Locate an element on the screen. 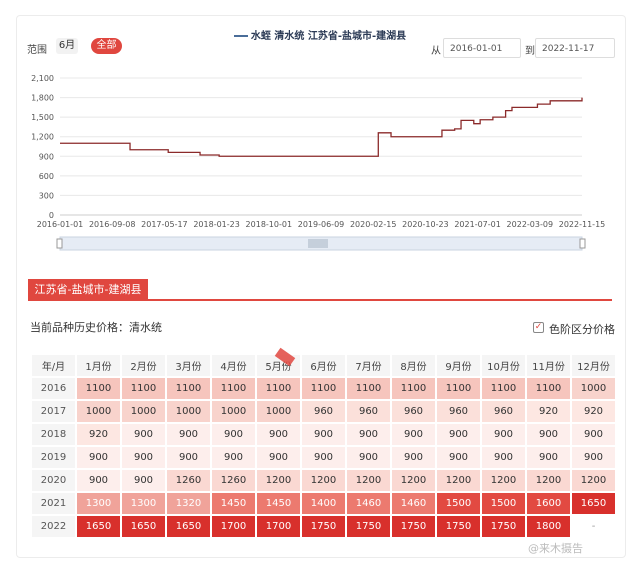  from-date-input: 2016-01-01 is located at coordinates (482, 48).